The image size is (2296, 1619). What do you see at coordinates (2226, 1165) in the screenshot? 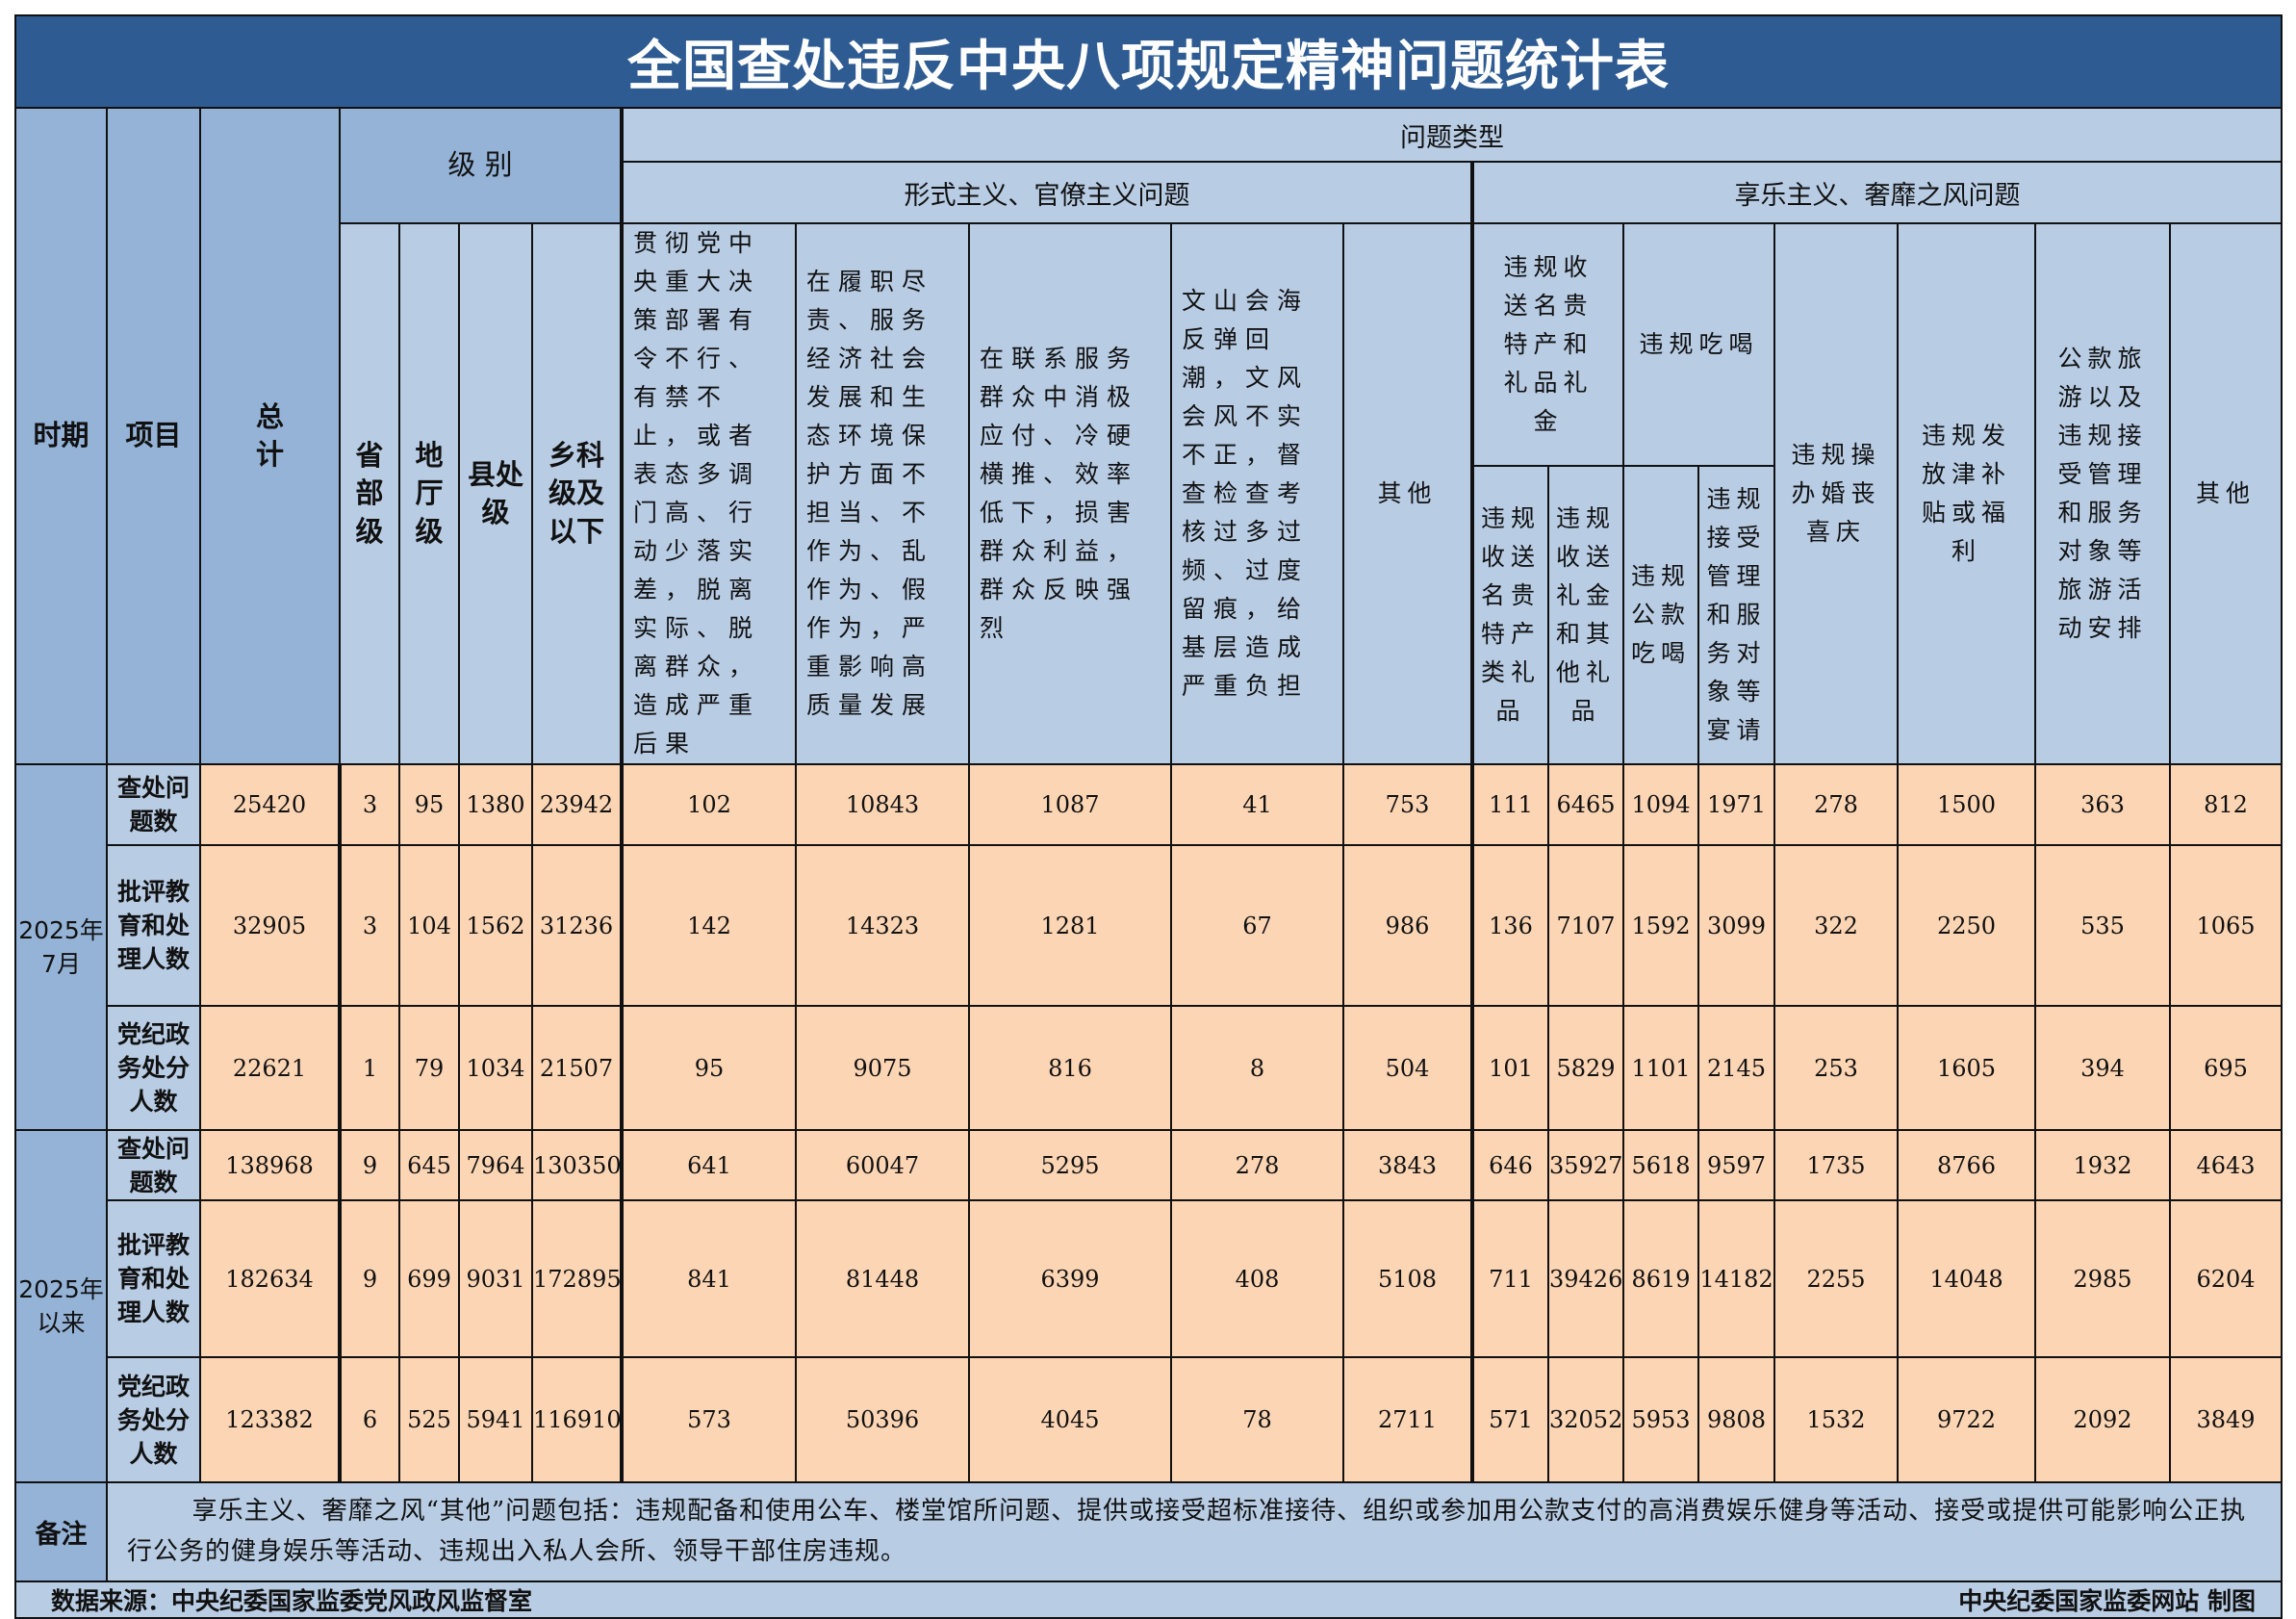
I see `value-cell: 4643` at bounding box center [2226, 1165].